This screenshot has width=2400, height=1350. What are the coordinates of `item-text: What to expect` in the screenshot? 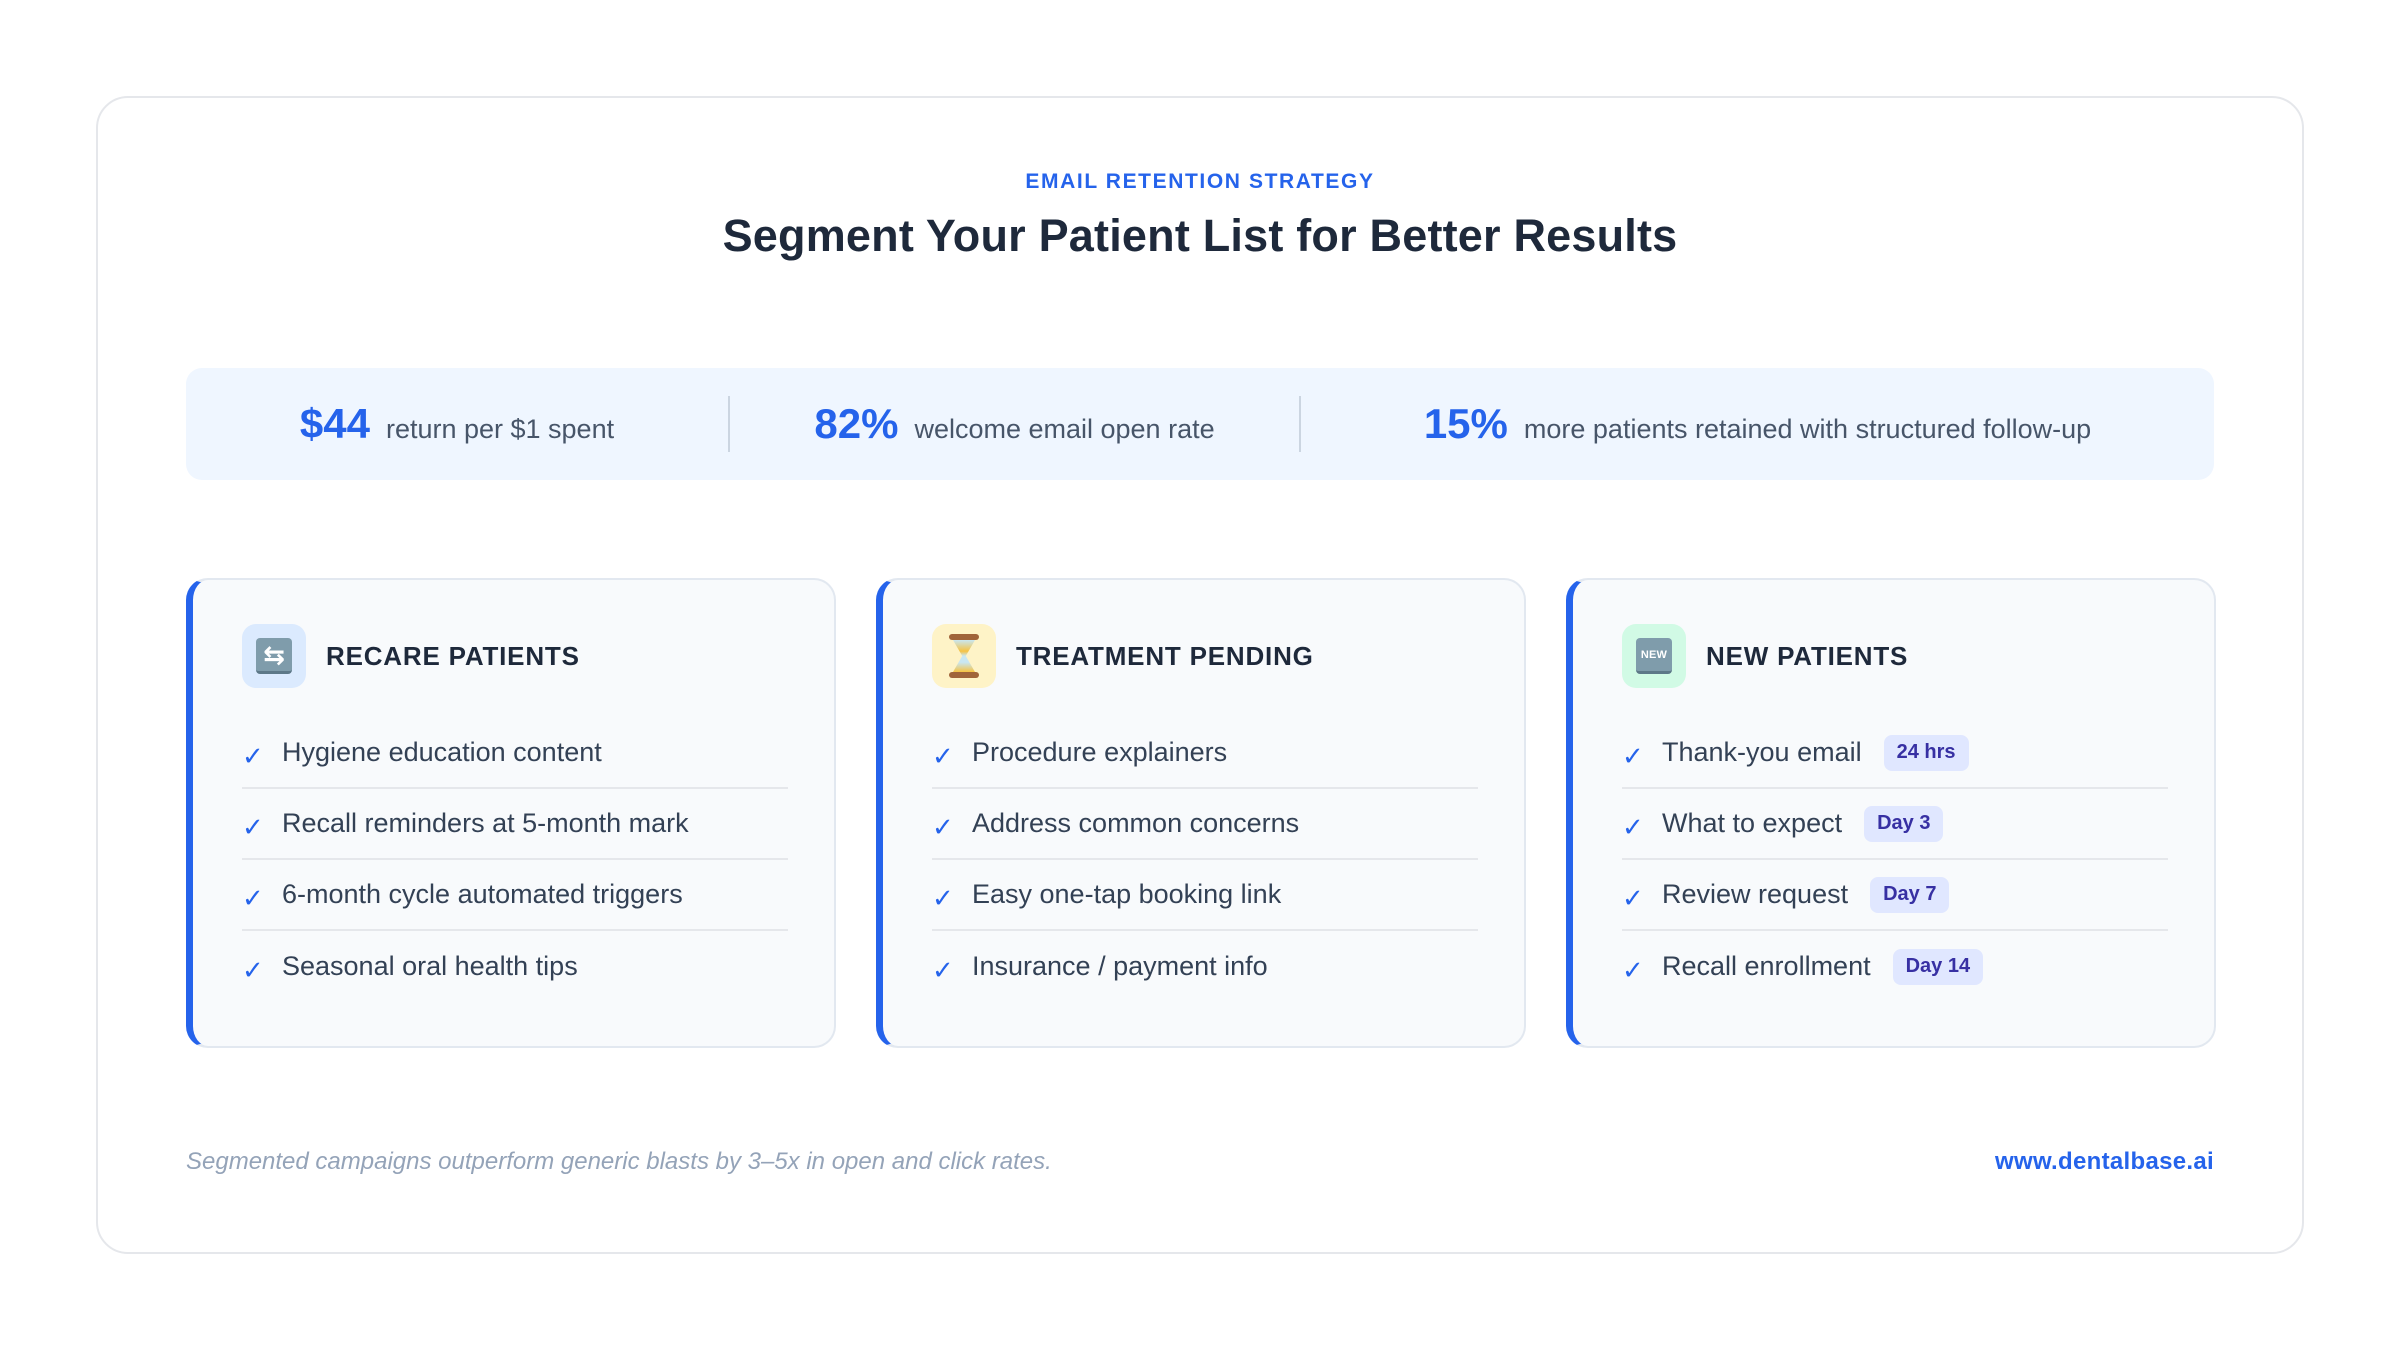 It's located at (1752, 823).